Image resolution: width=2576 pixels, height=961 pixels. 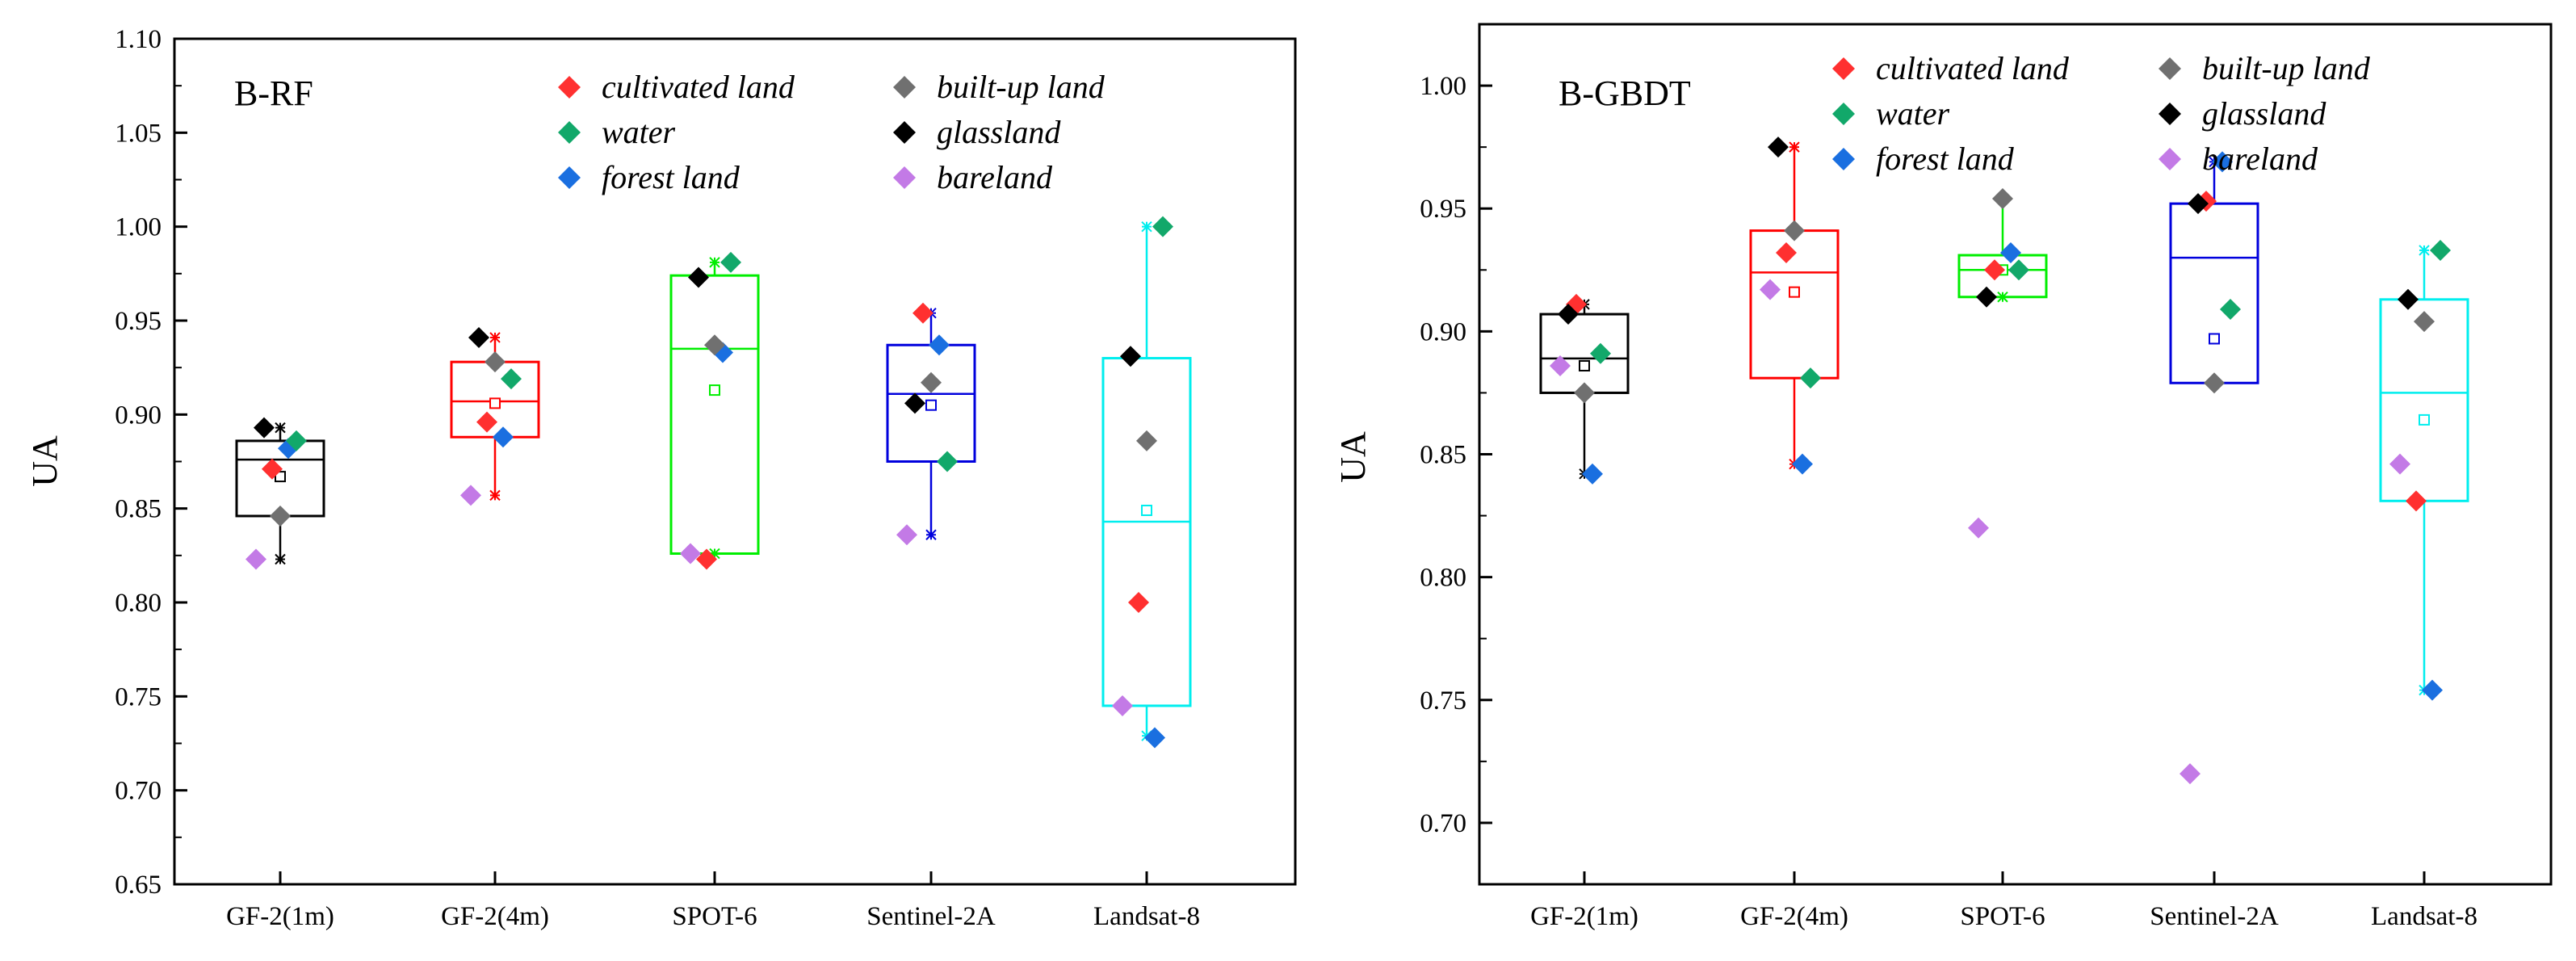 What do you see at coordinates (1443, 86) in the screenshot?
I see `y-tick-label: 1.00` at bounding box center [1443, 86].